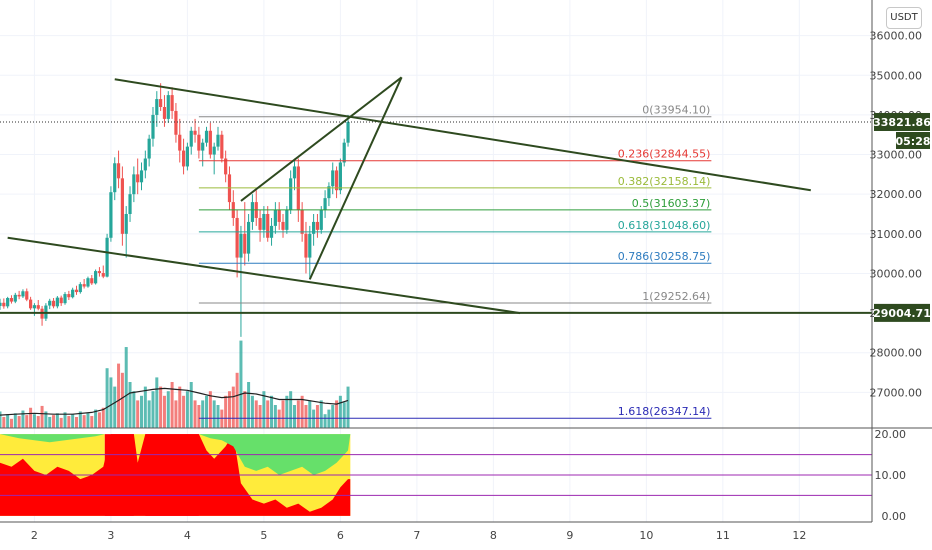  What do you see at coordinates (355, 178) in the screenshot?
I see `trendline-wedge-lower` at bounding box center [355, 178].